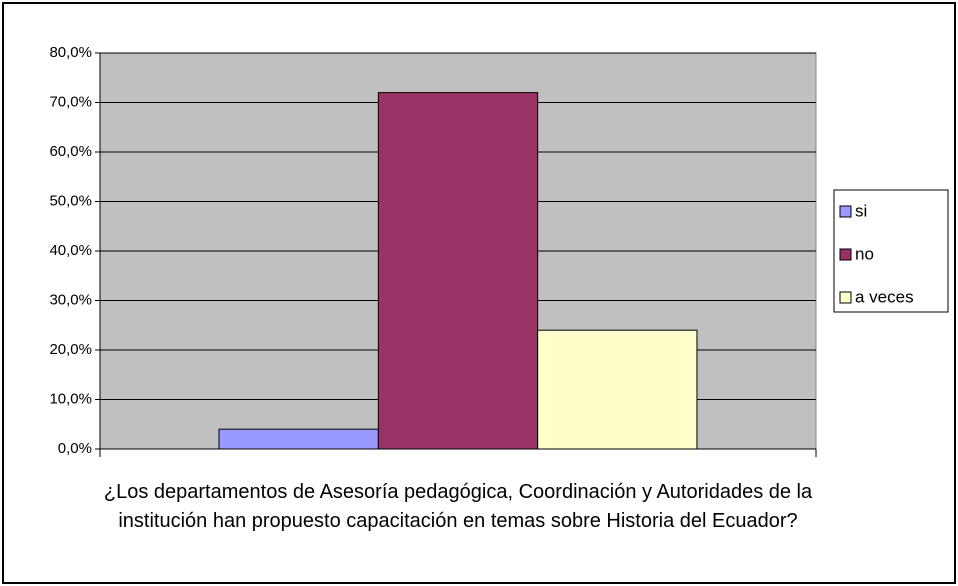 The height and width of the screenshot is (586, 958). I want to click on y-tick-label: 0,0%, so click(75, 448).